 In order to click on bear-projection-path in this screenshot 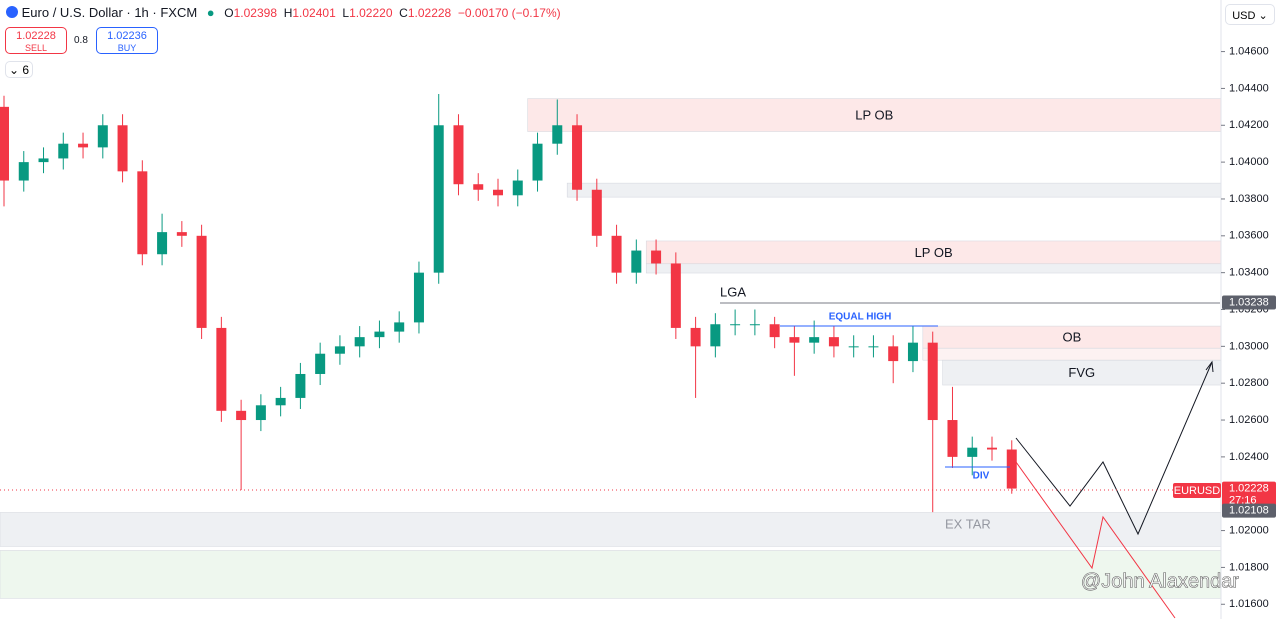, I will do `click(1095, 540)`.